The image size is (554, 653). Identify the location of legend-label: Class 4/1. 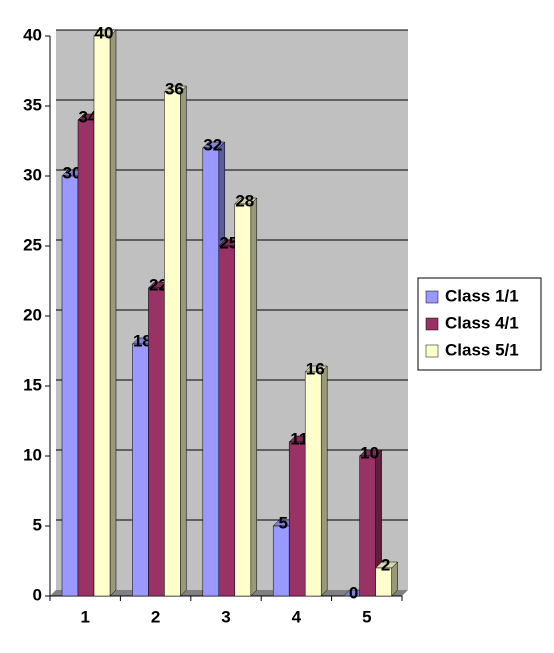
(482, 322).